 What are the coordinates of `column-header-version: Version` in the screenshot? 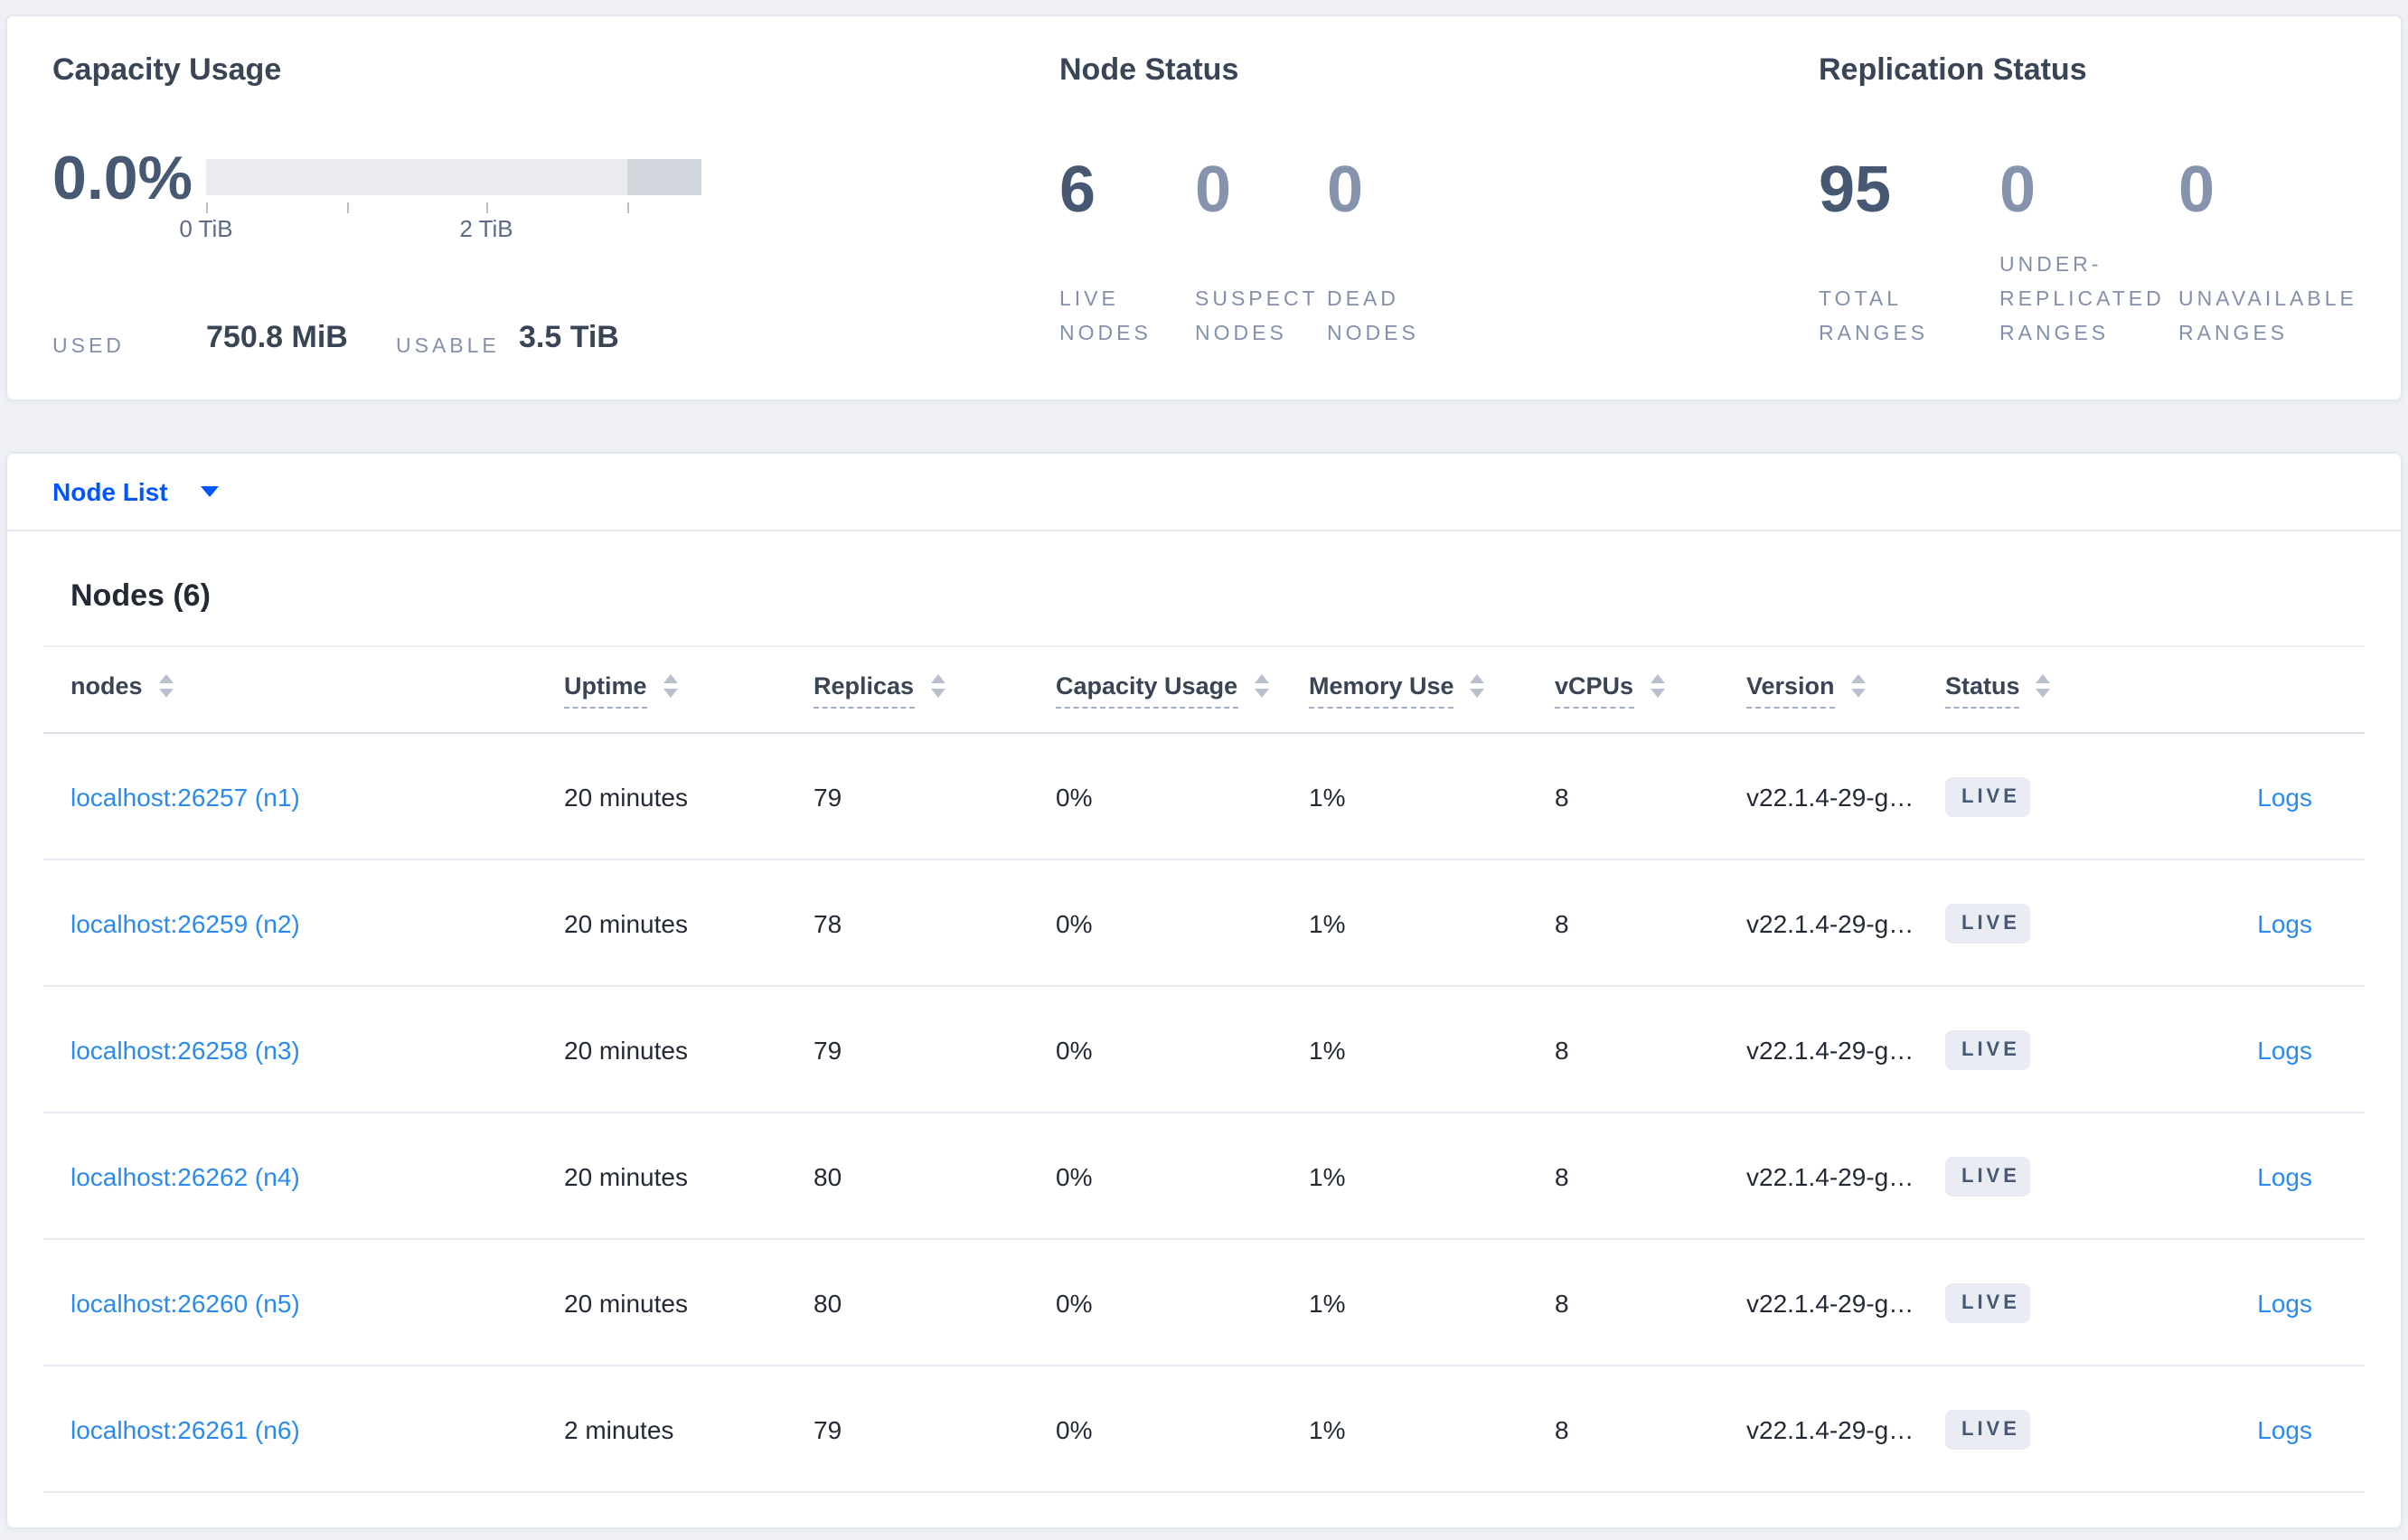 It's located at (1845, 689).